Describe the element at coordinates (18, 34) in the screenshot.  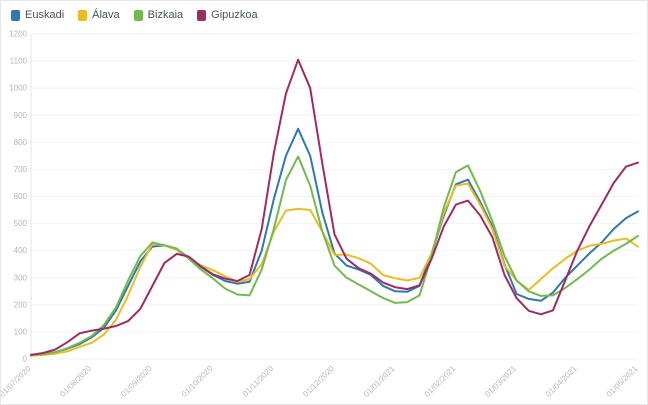
I see `y-axis-tick-label: 1200` at that location.